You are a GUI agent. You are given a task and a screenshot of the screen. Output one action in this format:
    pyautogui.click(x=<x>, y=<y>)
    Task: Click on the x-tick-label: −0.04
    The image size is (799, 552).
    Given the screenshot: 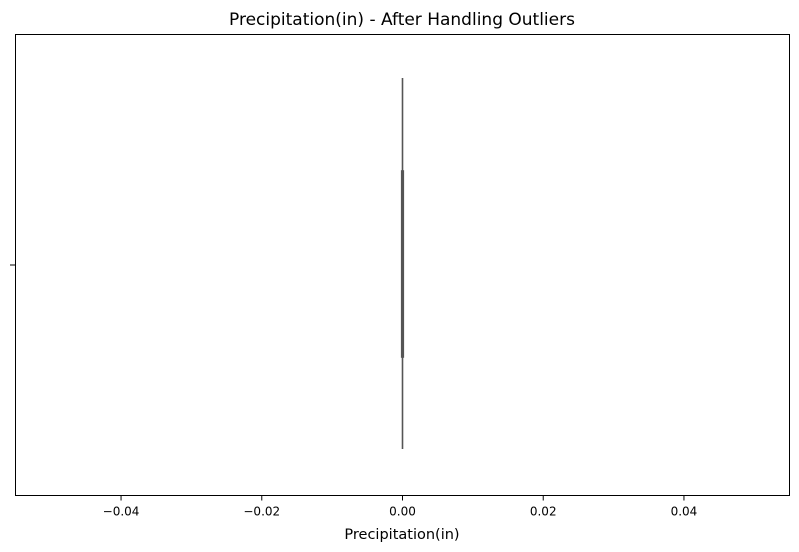 What is the action you would take?
    pyautogui.click(x=121, y=512)
    